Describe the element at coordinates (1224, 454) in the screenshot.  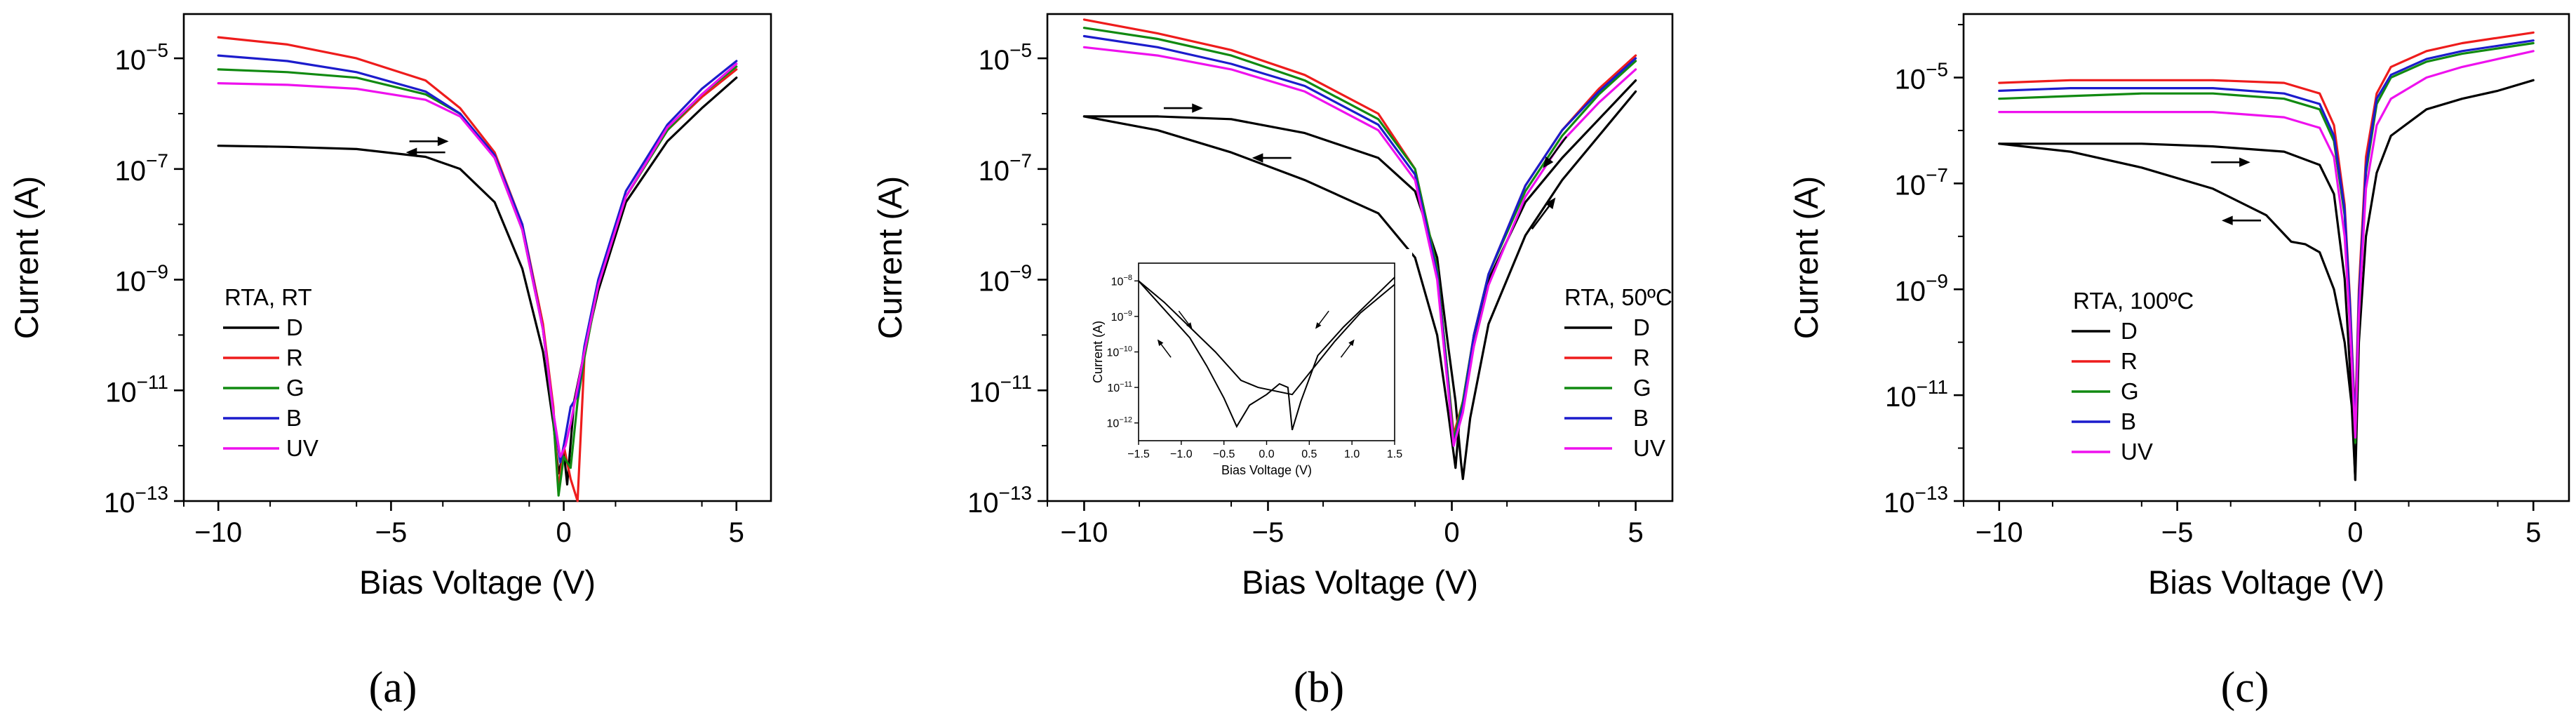
I see `inset-x-tick-label: −0.5` at that location.